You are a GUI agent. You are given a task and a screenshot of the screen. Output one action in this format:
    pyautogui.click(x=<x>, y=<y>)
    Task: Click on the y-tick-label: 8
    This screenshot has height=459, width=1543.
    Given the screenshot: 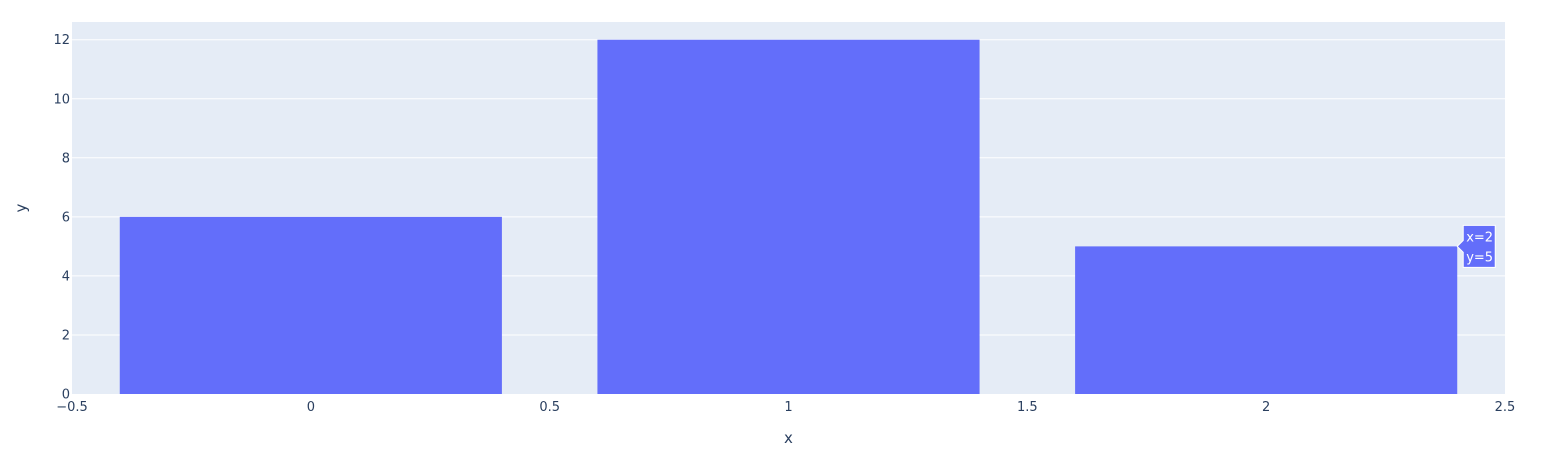 What is the action you would take?
    pyautogui.click(x=66, y=158)
    